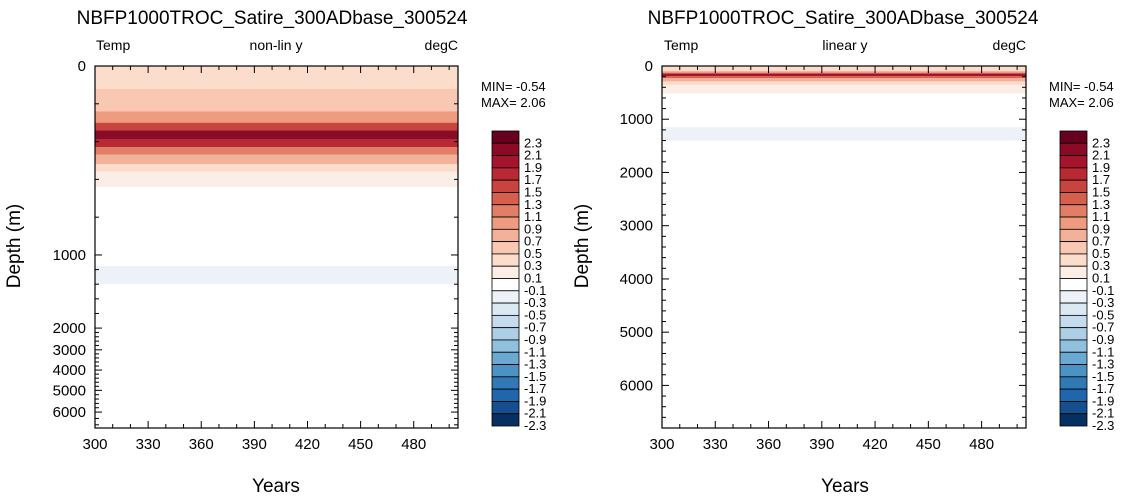  Describe the element at coordinates (533, 216) in the screenshot. I see `left-panel-colorbar-label: 1.1` at that location.